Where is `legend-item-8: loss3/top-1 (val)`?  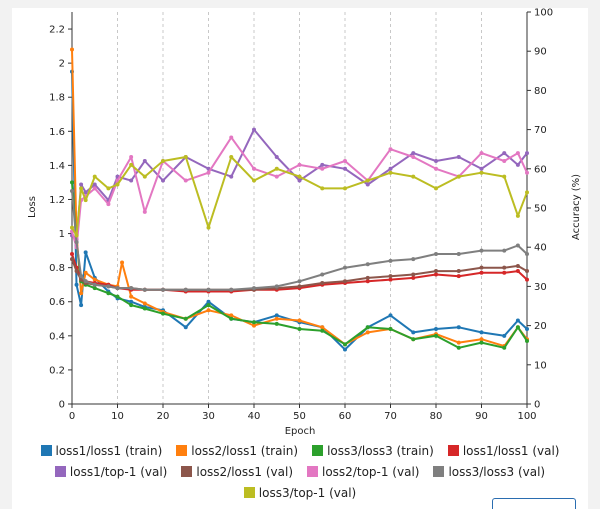
legend-item-8: loss3/top-1 (val) is located at coordinates (299, 493).